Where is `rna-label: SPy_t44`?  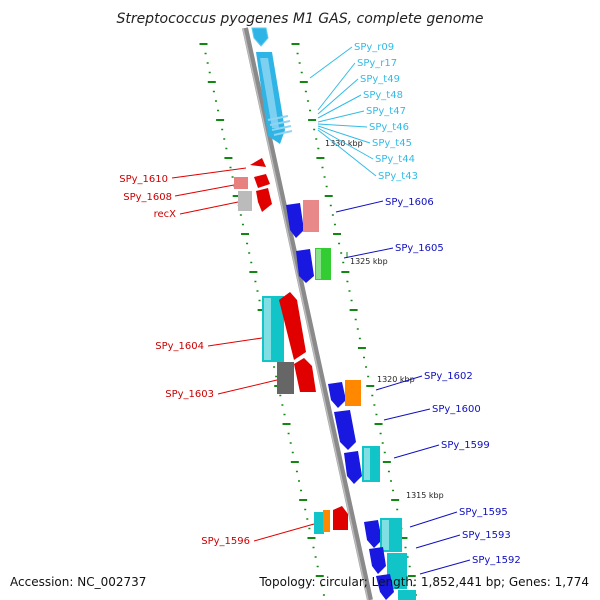 rna-label: SPy_t44 is located at coordinates (395, 159).